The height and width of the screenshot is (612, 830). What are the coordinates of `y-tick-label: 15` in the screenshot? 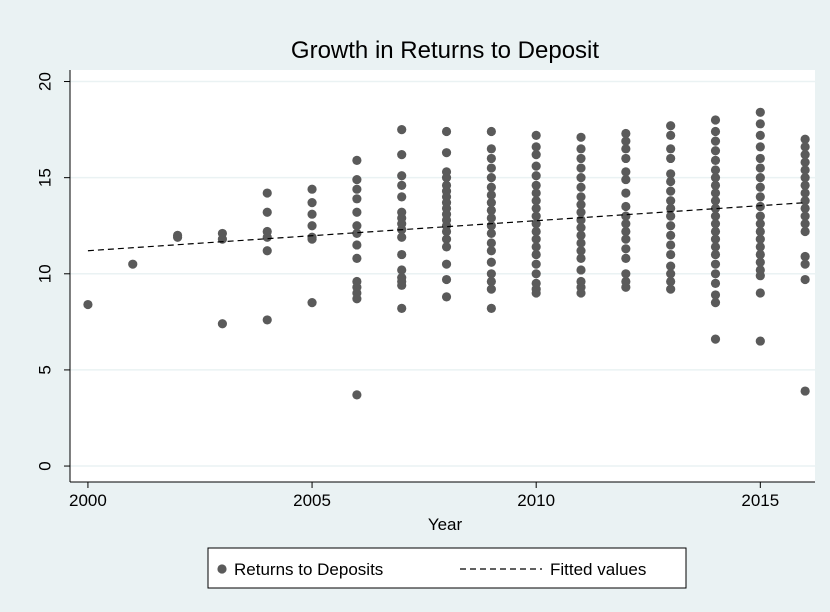 It's located at (44, 177).